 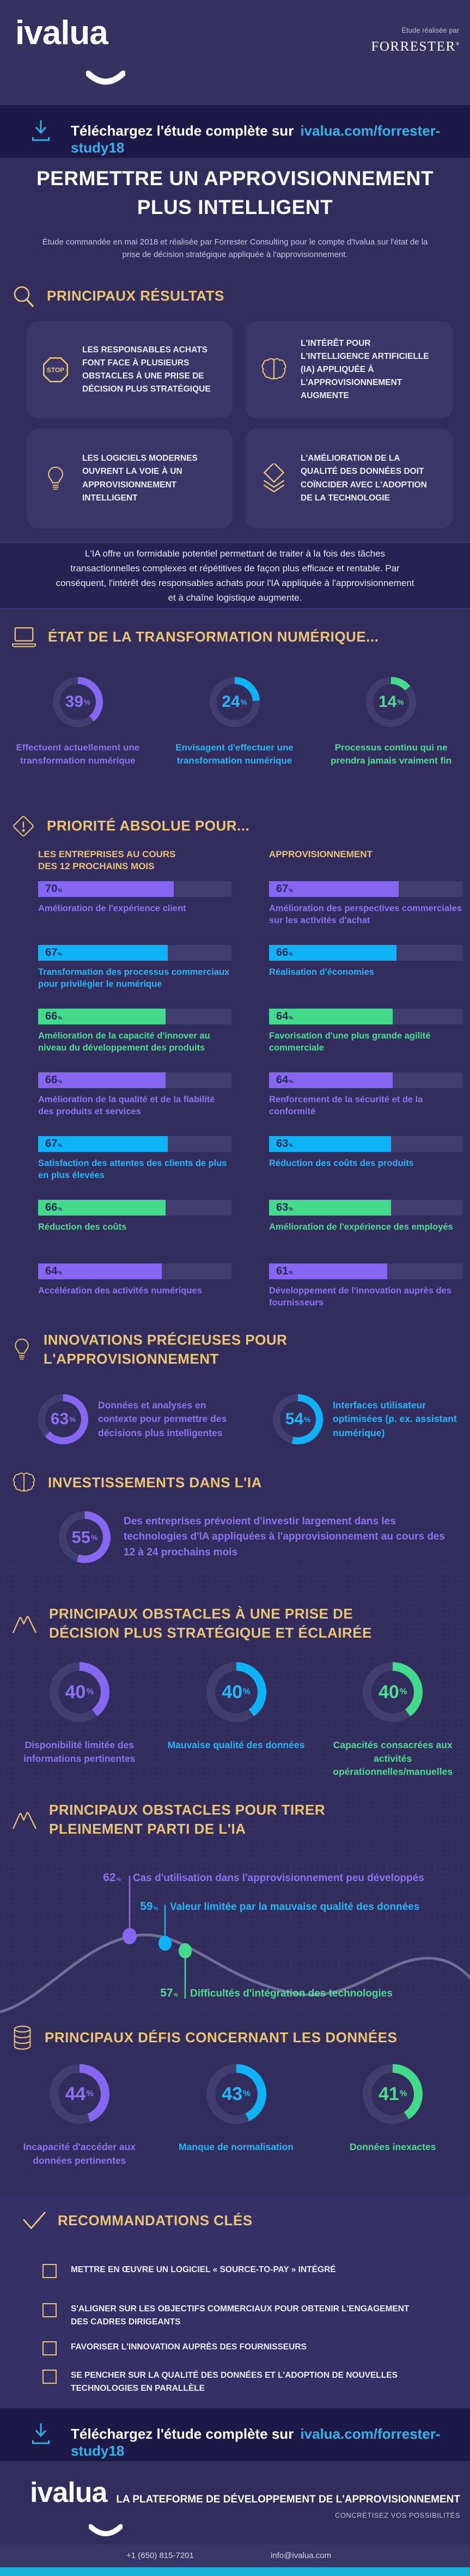 I want to click on bar-number: 64, so click(x=51, y=1271).